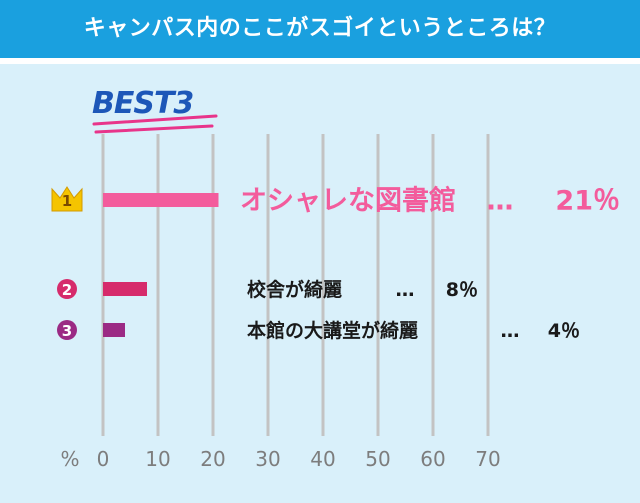  I want to click on x-tick-label: 60, so click(432, 459).